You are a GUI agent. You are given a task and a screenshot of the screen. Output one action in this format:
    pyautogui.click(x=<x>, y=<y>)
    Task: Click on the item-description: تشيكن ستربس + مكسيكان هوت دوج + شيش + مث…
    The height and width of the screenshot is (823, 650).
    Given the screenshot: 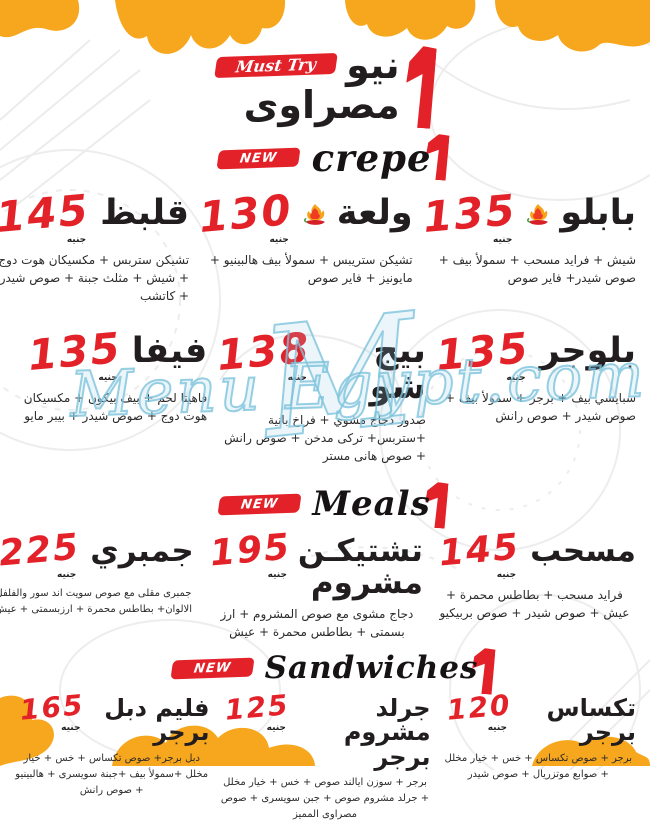 What is the action you would take?
    pyautogui.click(x=95, y=277)
    